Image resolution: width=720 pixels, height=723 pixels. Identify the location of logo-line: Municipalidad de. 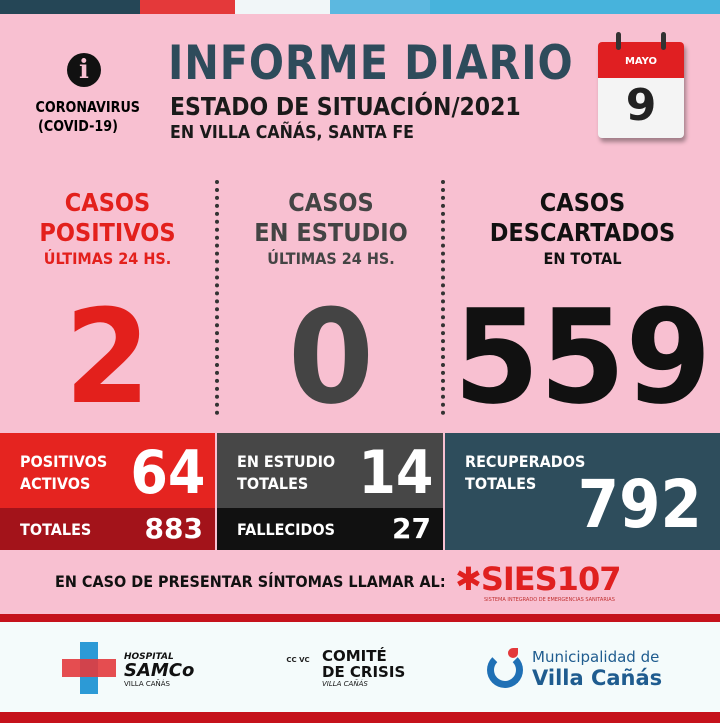
(596, 657).